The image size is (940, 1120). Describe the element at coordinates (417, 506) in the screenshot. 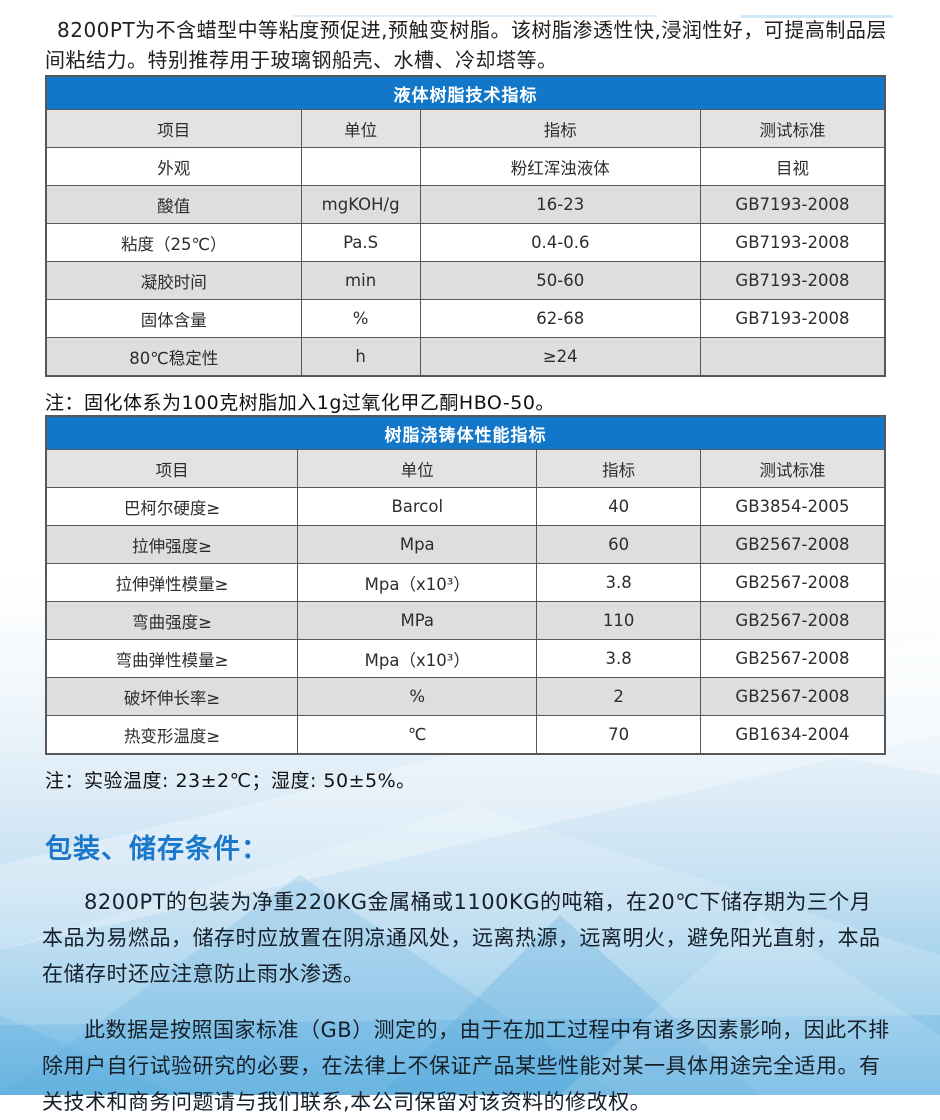

I see `table-cell: Barcol` at that location.